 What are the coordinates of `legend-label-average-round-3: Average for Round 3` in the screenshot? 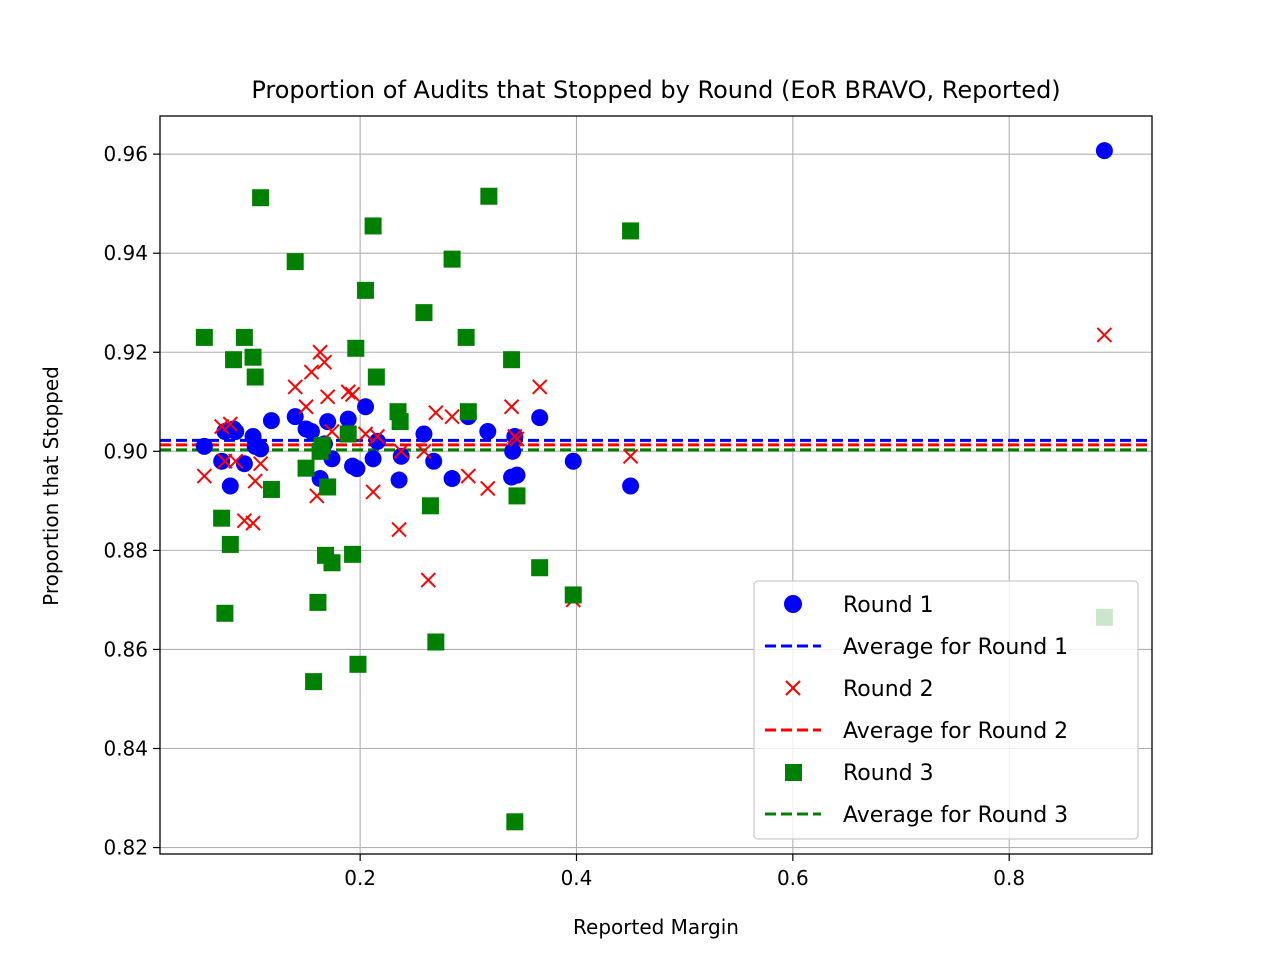 It's located at (955, 815).